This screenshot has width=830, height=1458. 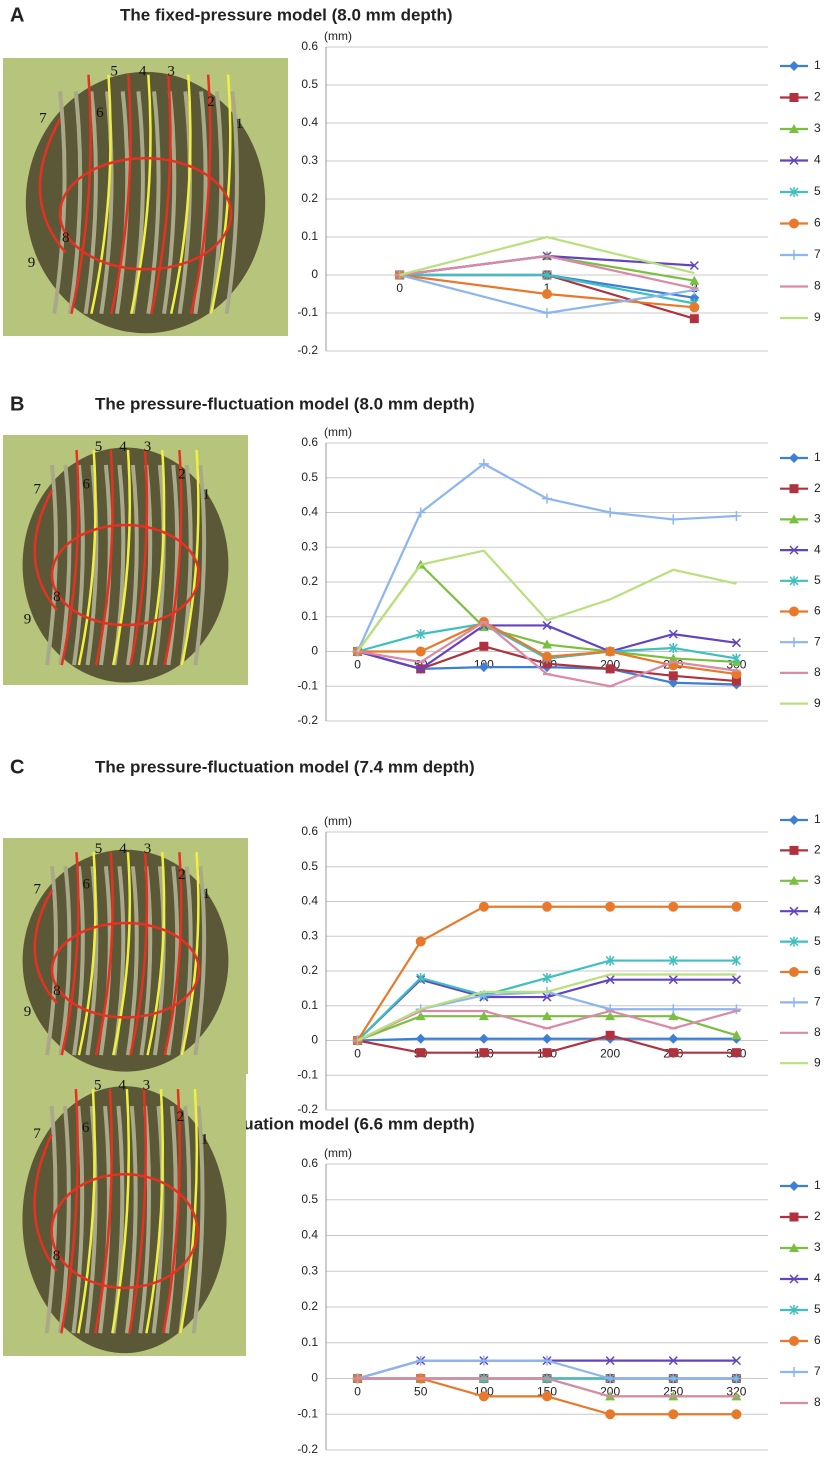 I want to click on legend-label: 7, so click(x=817, y=254).